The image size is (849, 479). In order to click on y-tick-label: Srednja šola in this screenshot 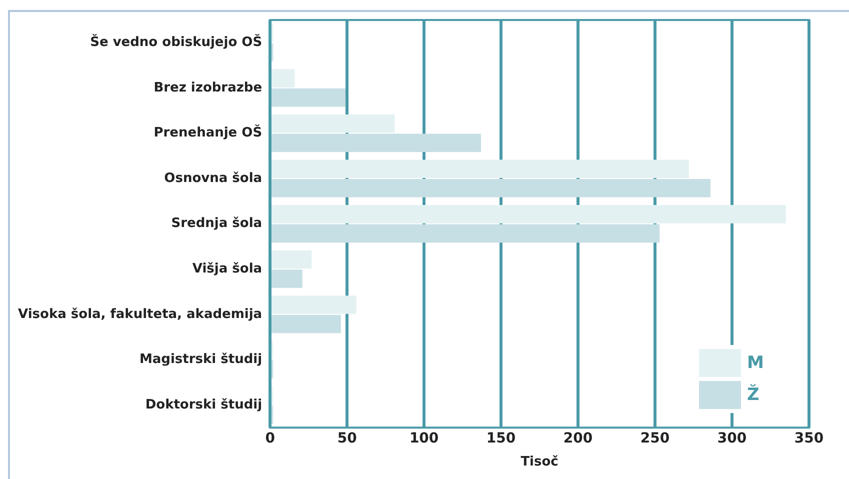, I will do `click(216, 224)`.